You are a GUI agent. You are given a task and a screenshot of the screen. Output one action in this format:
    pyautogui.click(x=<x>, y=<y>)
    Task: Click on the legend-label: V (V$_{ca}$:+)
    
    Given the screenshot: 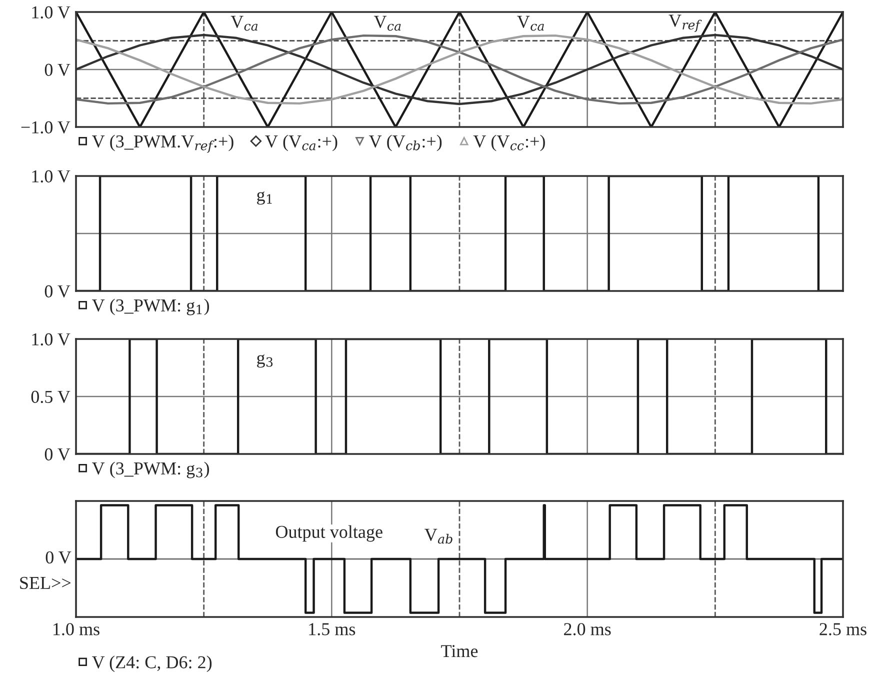 What is the action you would take?
    pyautogui.click(x=301, y=143)
    